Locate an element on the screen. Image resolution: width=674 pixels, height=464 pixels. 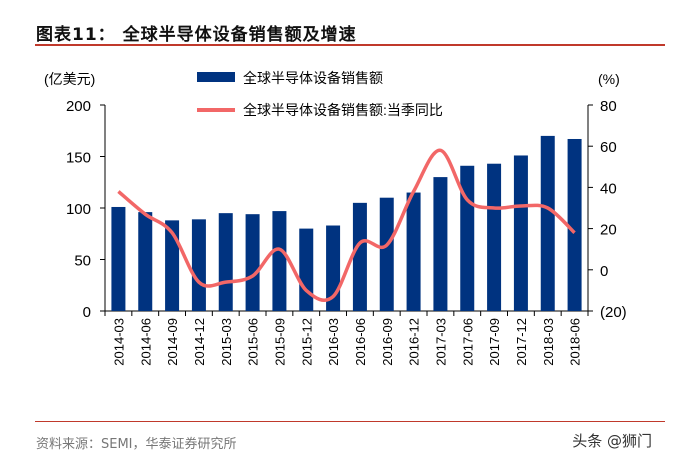
footer-rule is located at coordinates (350, 421).